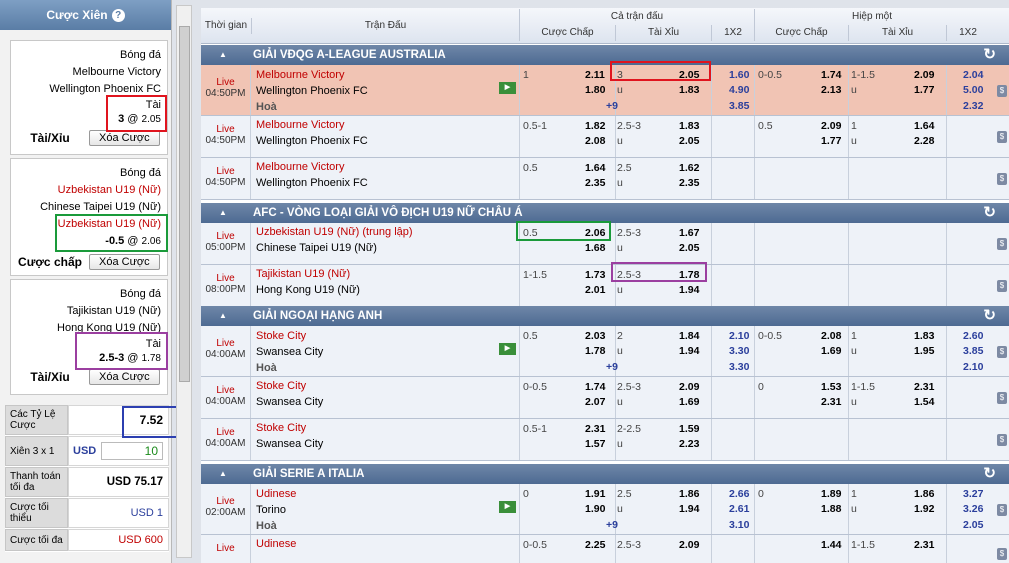 This screenshot has height=563, width=1009. What do you see at coordinates (689, 494) in the screenshot?
I see `ou-odds-over: 1.86` at bounding box center [689, 494].